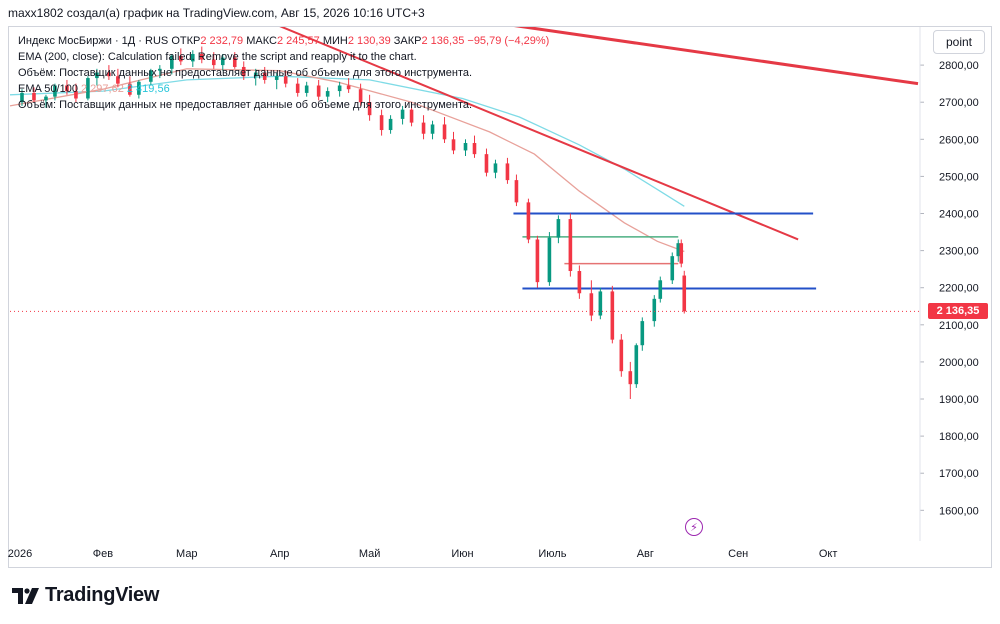 The image size is (1000, 624). Describe the element at coordinates (828, 554) in the screenshot. I see `x-tick-label: Окт` at that location.